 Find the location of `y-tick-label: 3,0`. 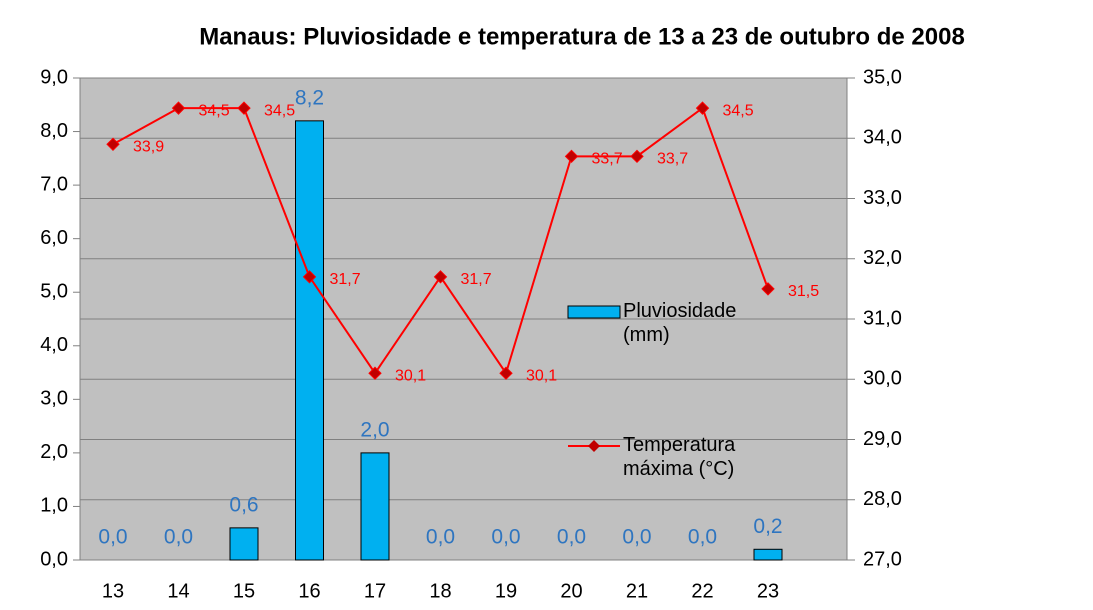

y-tick-label: 3,0 is located at coordinates (54, 399).